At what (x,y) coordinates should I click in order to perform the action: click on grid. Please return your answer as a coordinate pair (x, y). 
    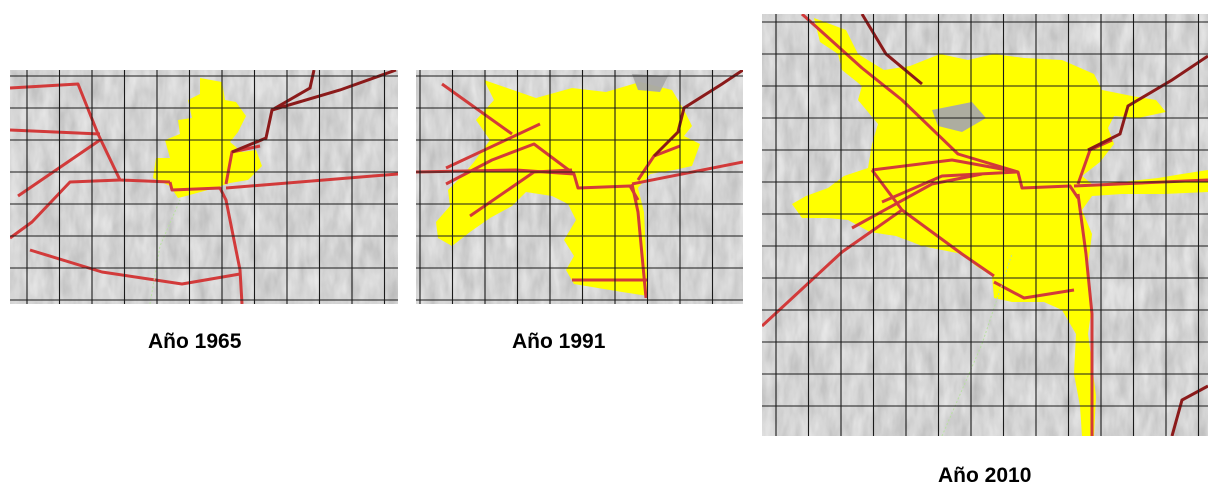
    Looking at the image, I should click on (579, 187).